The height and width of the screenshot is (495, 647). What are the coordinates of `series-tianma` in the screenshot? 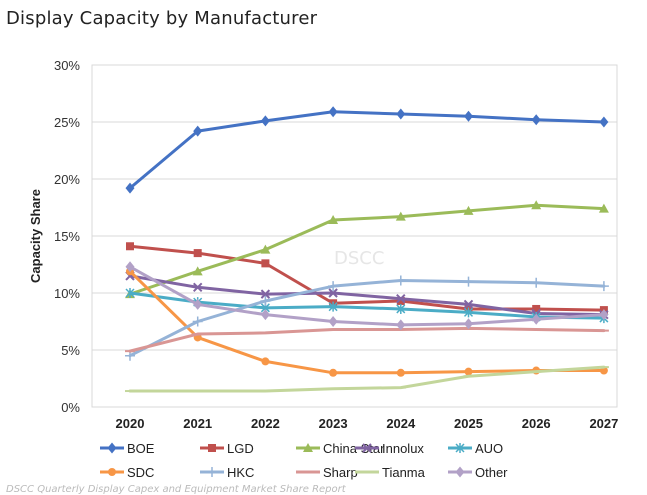 It's located at (367, 379).